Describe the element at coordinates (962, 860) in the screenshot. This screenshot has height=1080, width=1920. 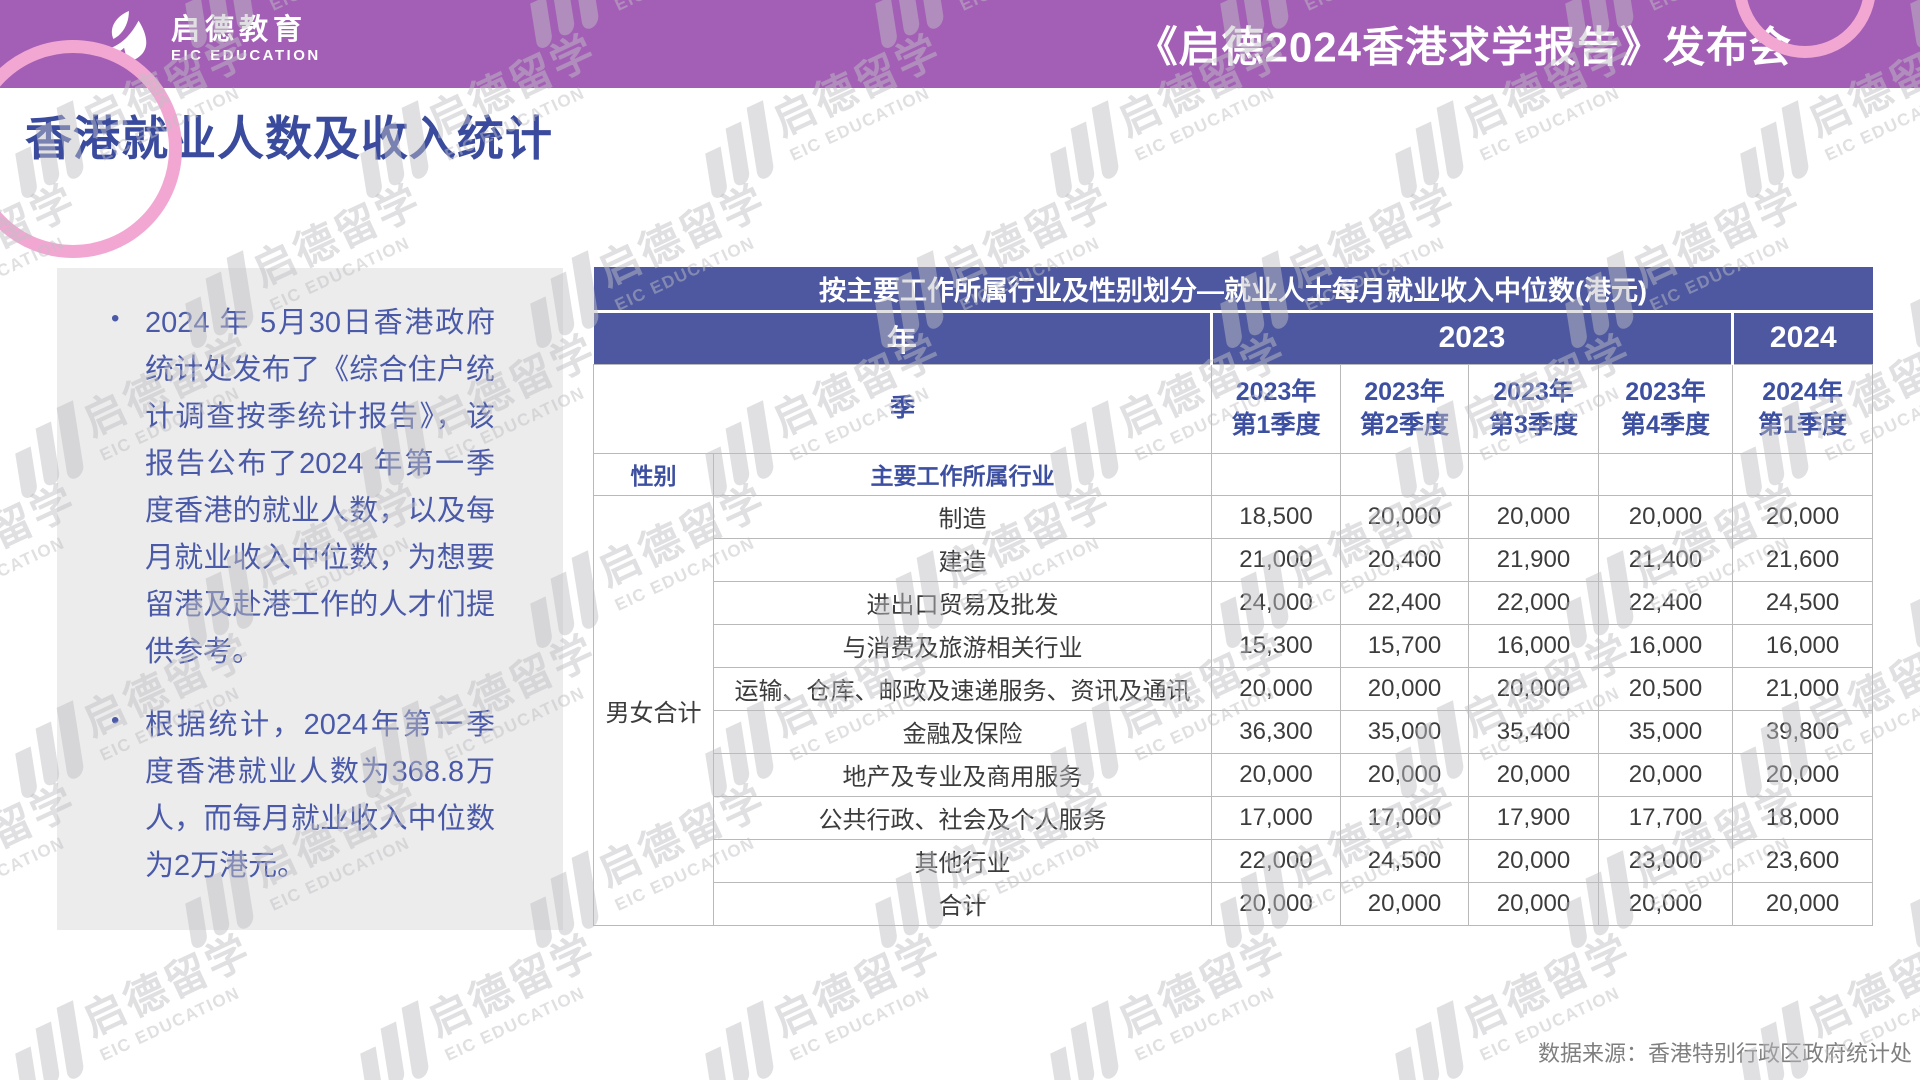
I see `industry-cell: 其他行业` at that location.